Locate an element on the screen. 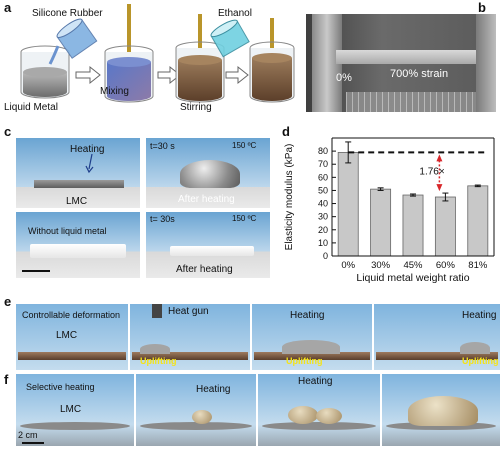  beaker-liquid-metal is located at coordinates (45, 72).